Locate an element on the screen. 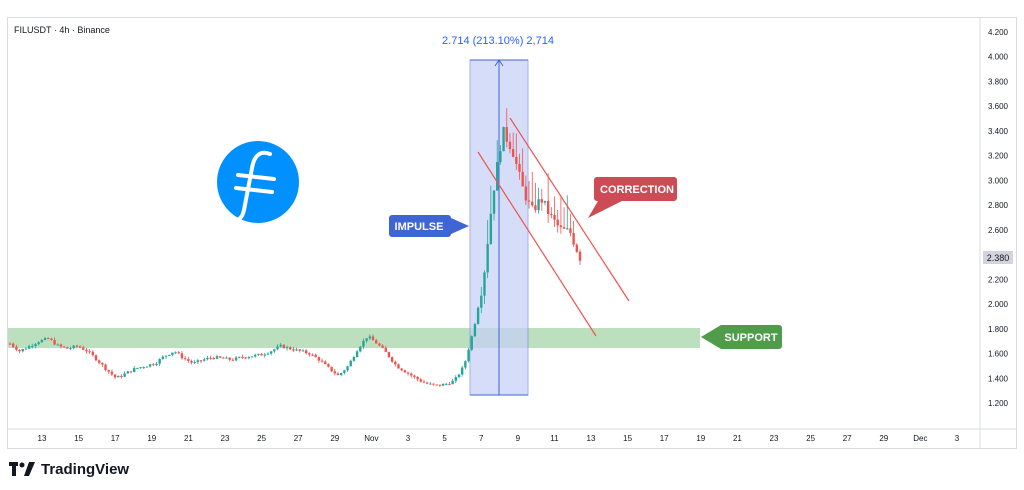  price-tick-label: 4.200 is located at coordinates (998, 32).